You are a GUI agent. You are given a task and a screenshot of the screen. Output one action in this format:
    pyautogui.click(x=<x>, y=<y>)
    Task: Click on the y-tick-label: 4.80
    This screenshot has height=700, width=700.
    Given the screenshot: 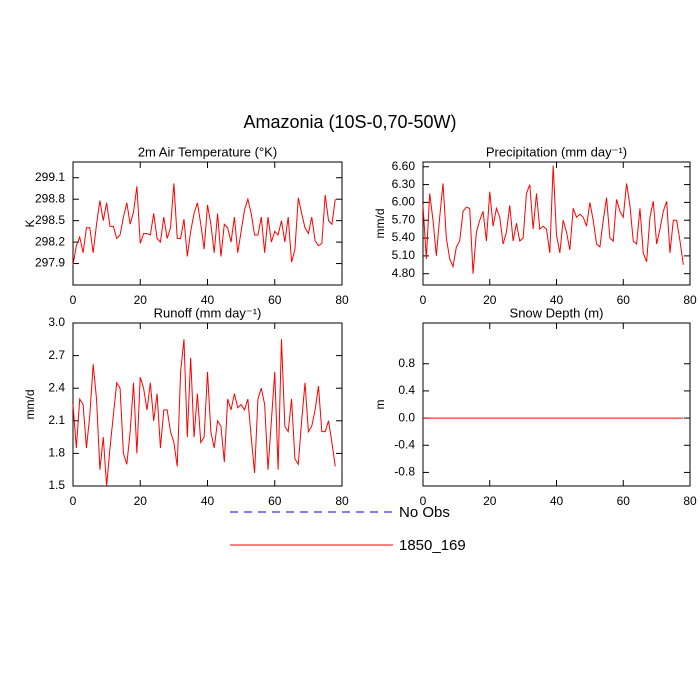 What is the action you would take?
    pyautogui.click(x=404, y=273)
    